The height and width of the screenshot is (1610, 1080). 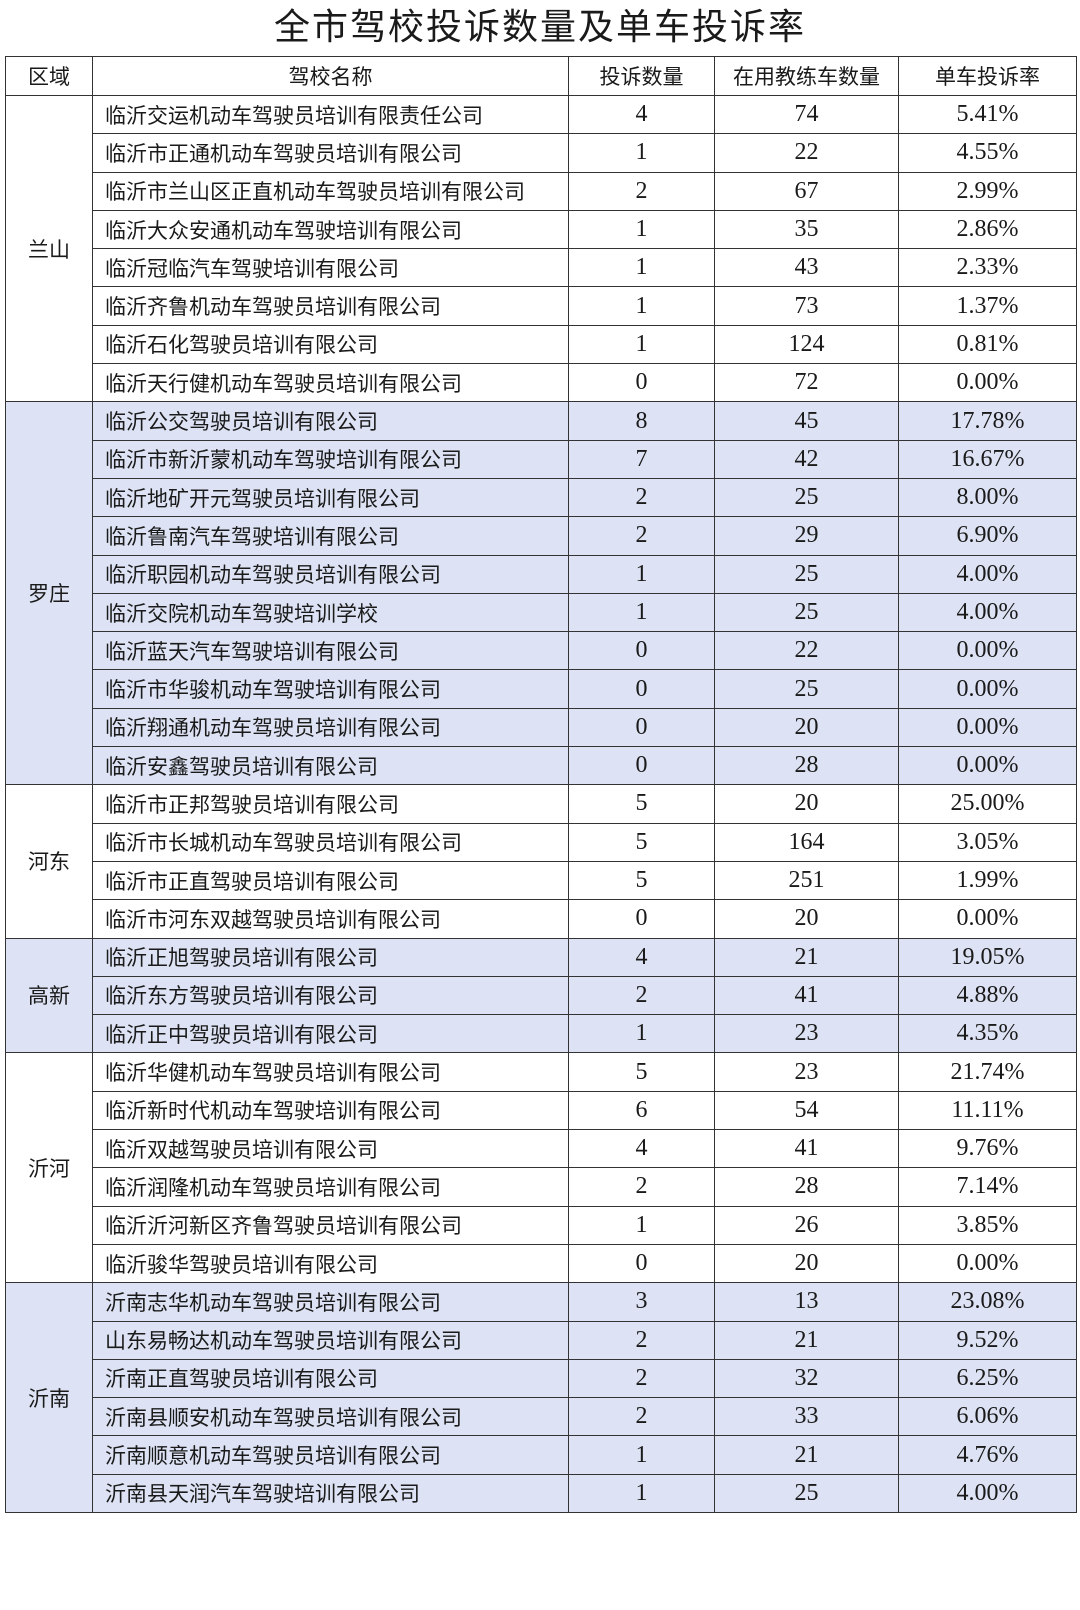 I want to click on region-cell: 河东, so click(x=49, y=861).